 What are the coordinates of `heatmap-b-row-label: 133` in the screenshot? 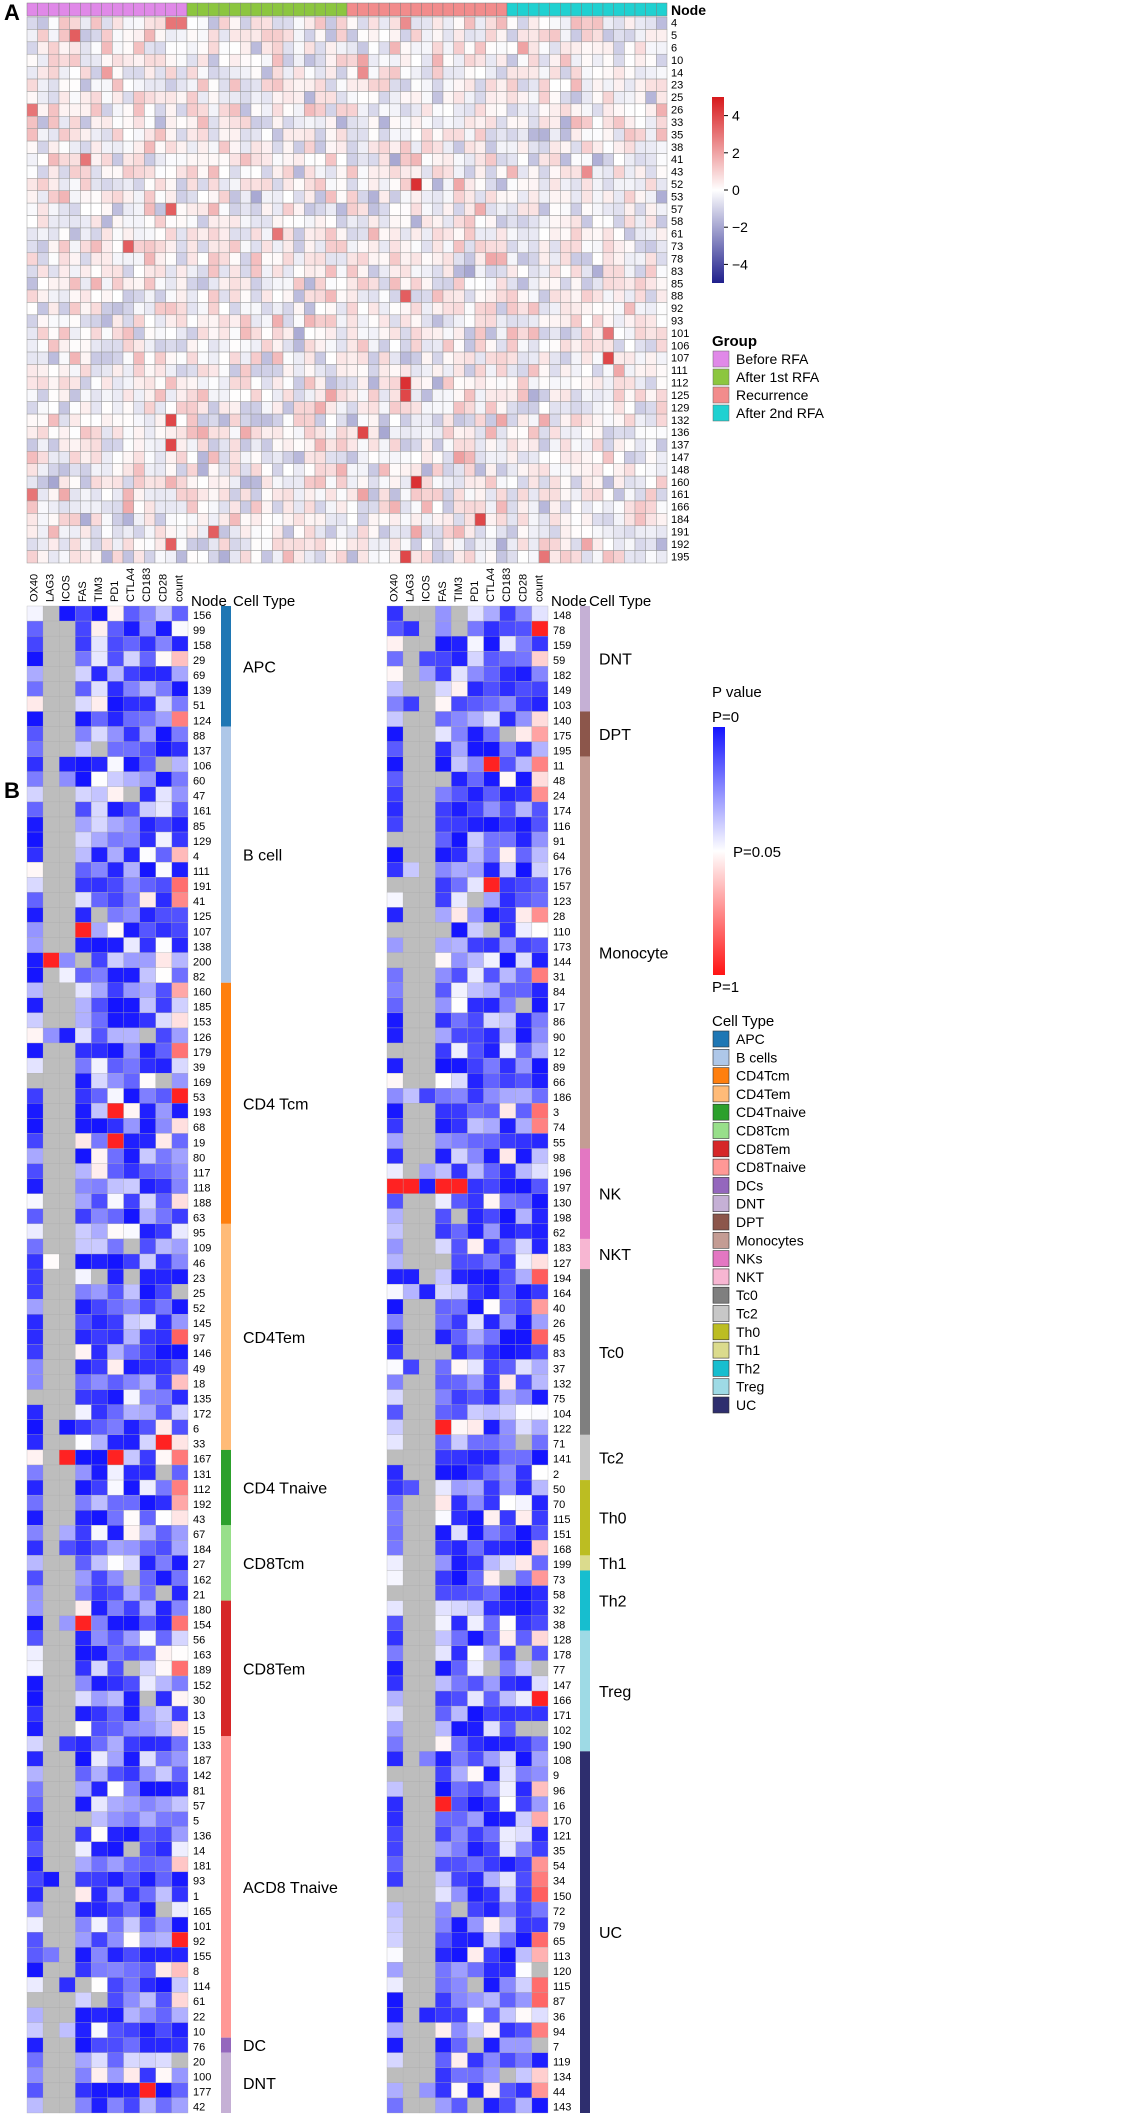 It's located at (202, 1746).